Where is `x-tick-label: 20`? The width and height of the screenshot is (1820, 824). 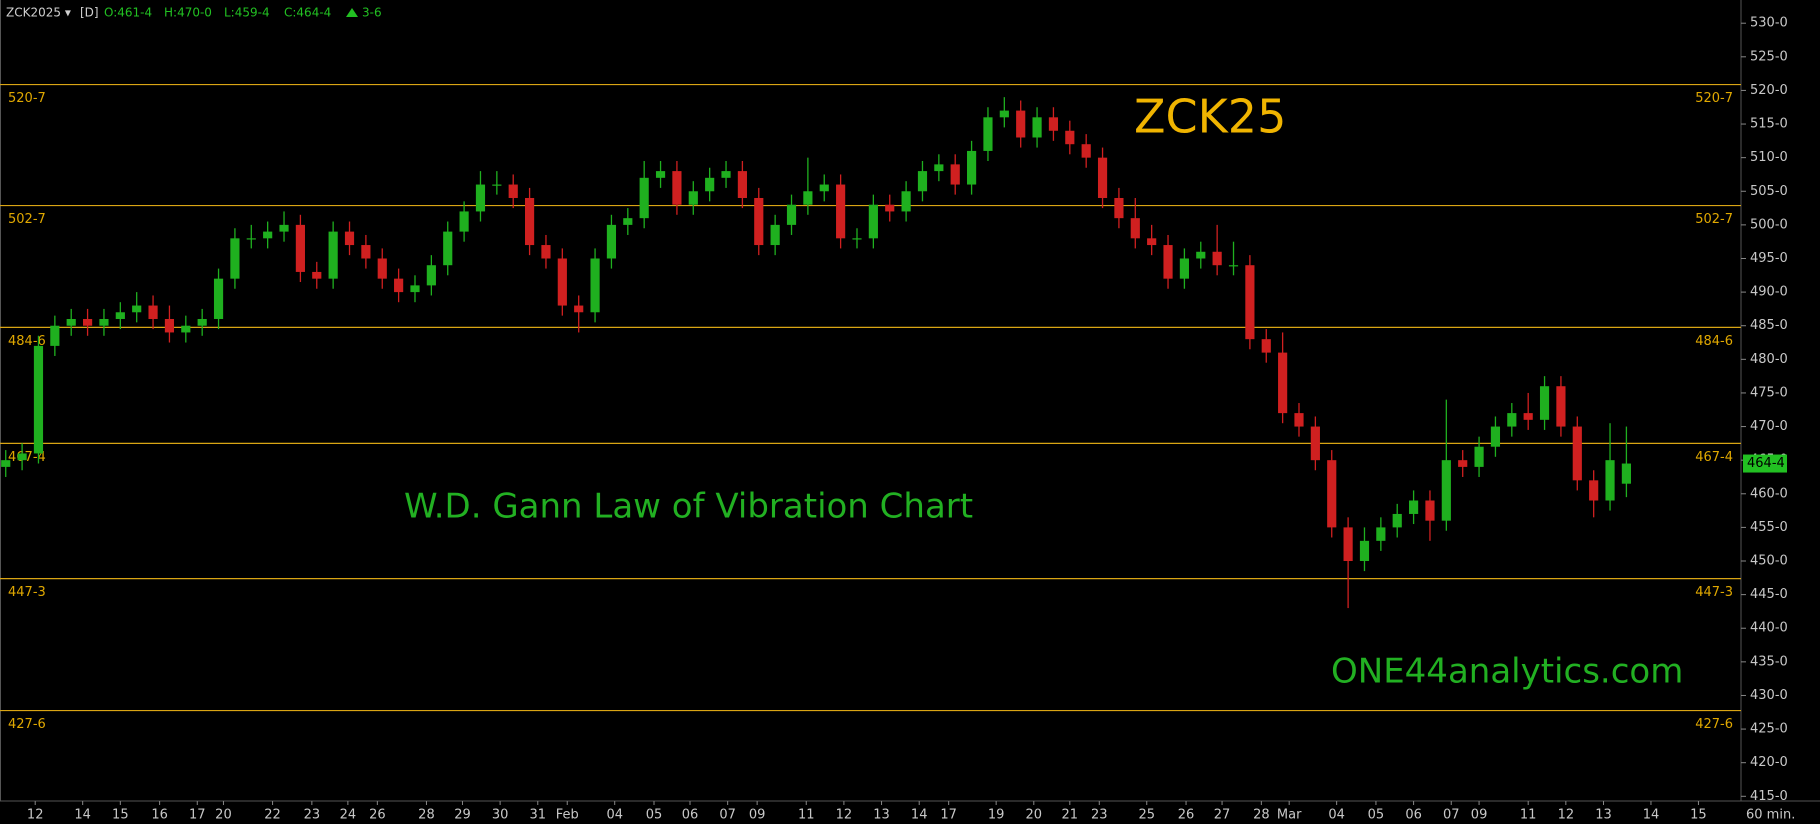 x-tick-label: 20 is located at coordinates (1034, 815).